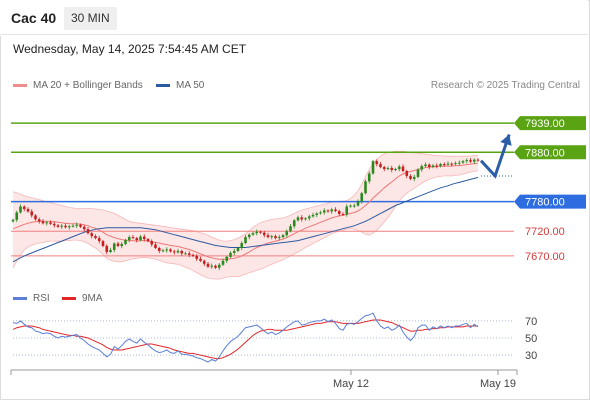  I want to click on legend-9ma: 9MA, so click(82, 298).